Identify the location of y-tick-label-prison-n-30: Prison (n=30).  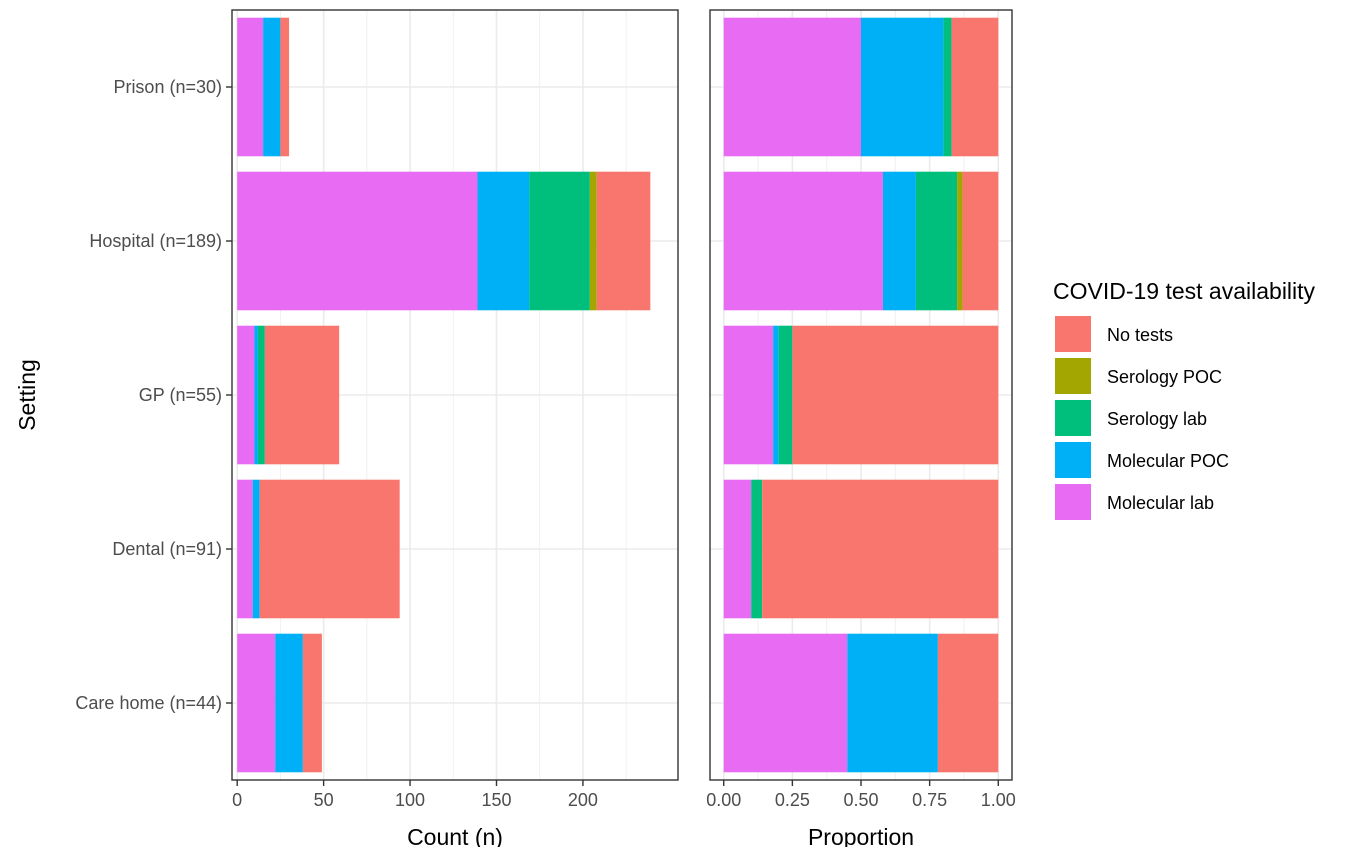
(167, 87).